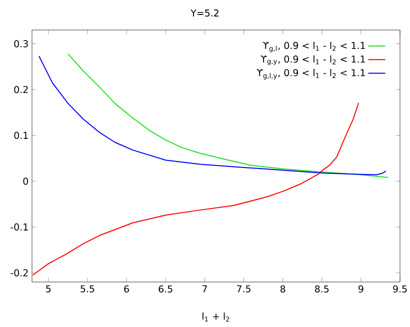 The width and height of the screenshot is (410, 327). I want to click on y-tick-label: 0, so click(25, 181).